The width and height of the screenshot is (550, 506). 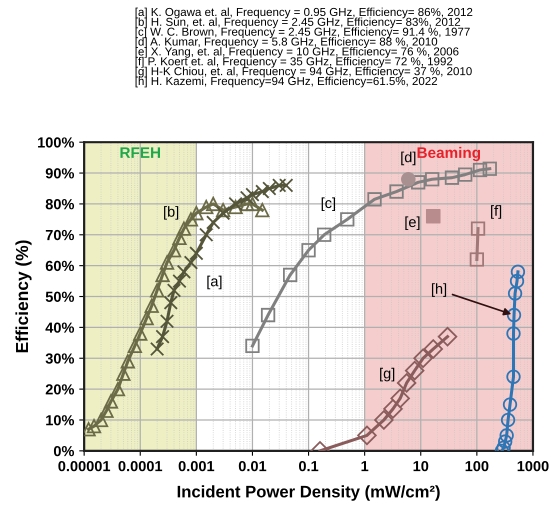 What do you see at coordinates (449, 154) in the screenshot?
I see `band-label: Beaming` at bounding box center [449, 154].